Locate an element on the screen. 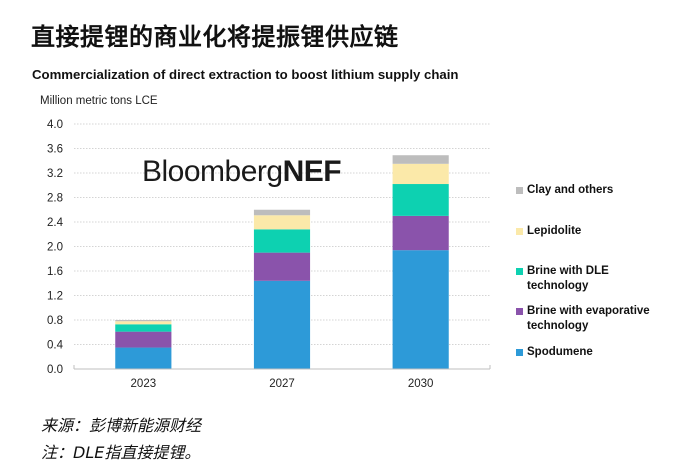  bar-segment-spodumene-2023 is located at coordinates (143, 358).